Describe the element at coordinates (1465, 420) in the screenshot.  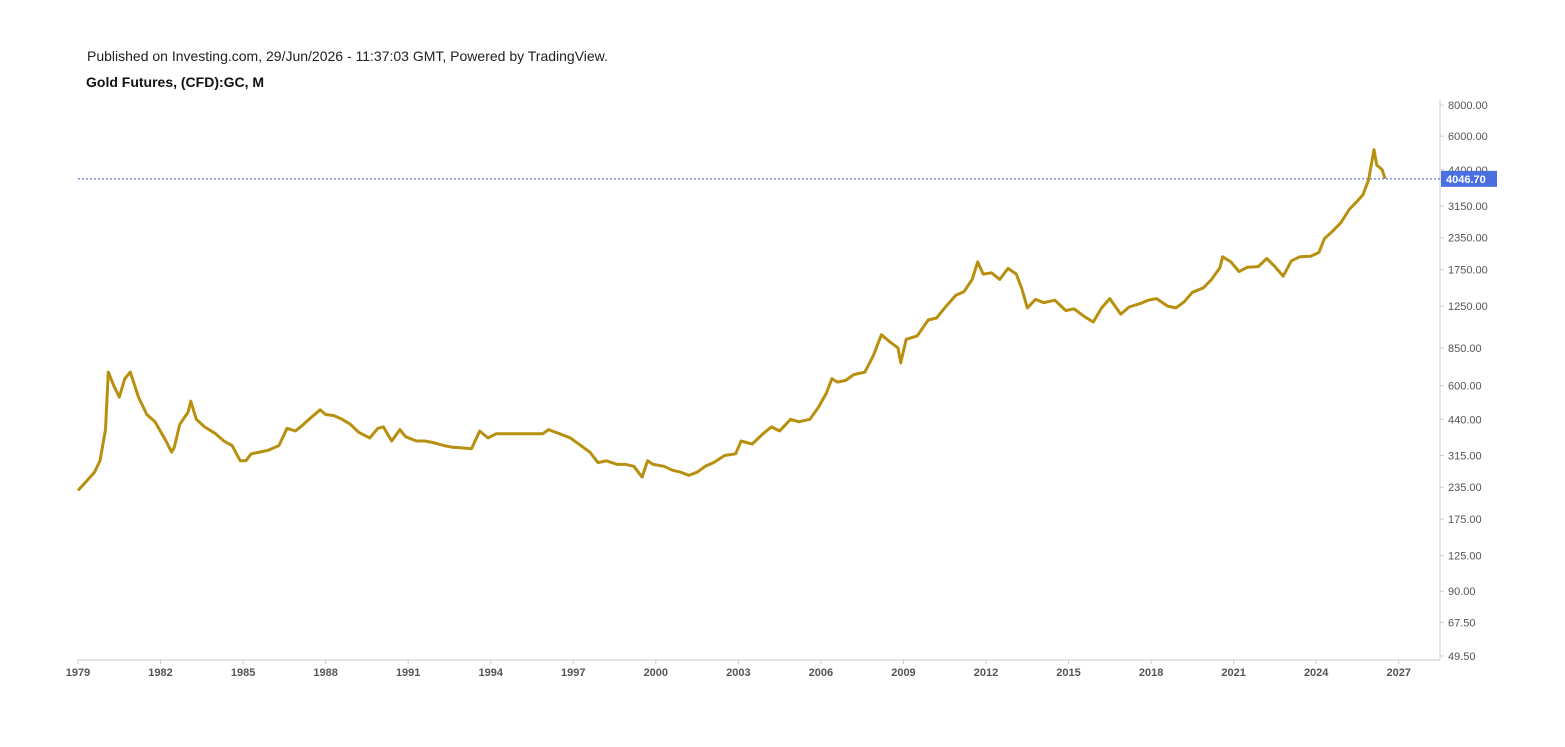
I see `y-tick-label: 440.00` at that location.